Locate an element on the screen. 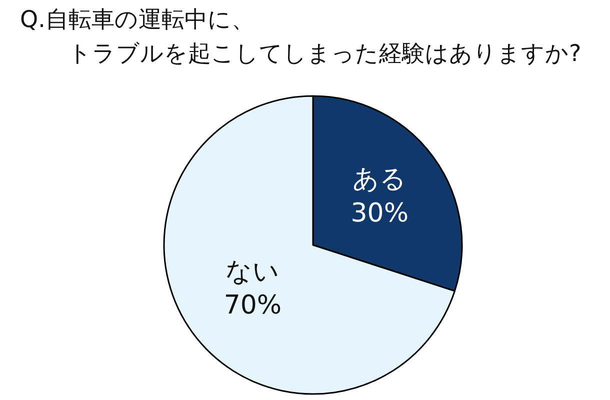 This screenshot has width=610, height=400. data-label: 30% is located at coordinates (379, 213).